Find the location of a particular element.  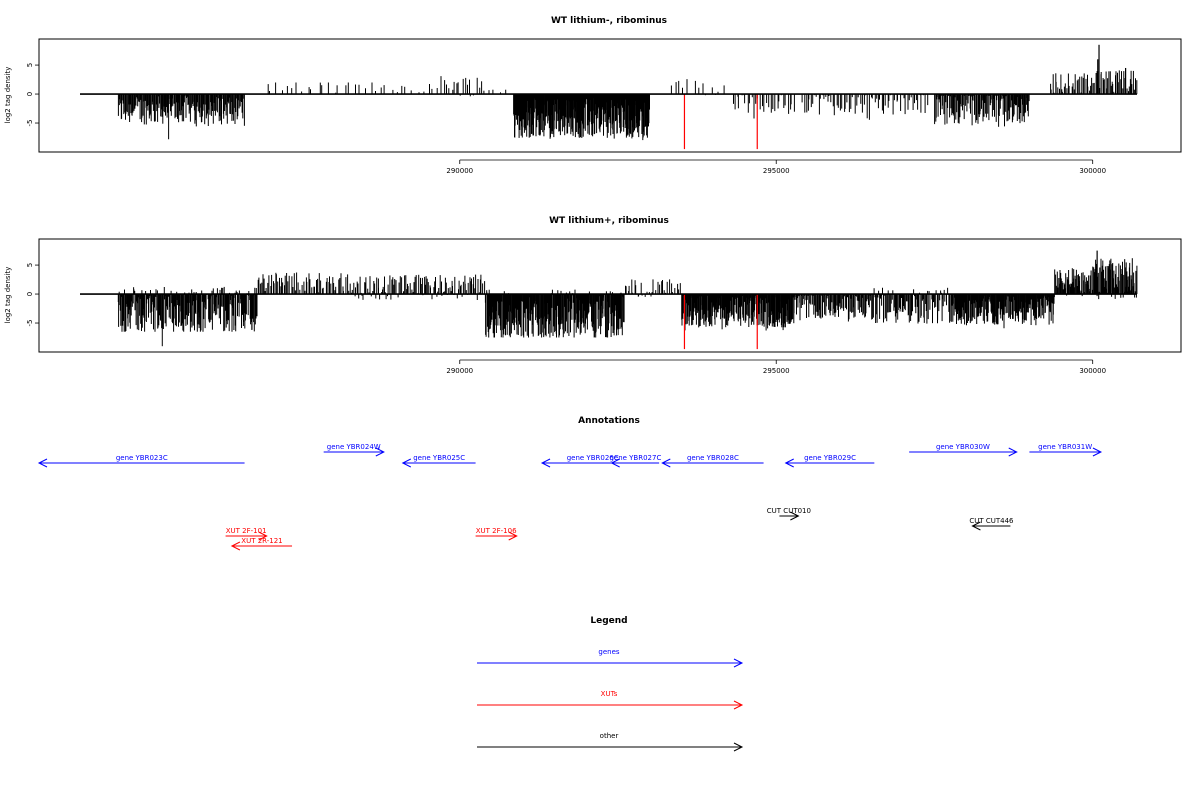

legend-panel: Legend genes XUTs other is located at coordinates (610, 684).